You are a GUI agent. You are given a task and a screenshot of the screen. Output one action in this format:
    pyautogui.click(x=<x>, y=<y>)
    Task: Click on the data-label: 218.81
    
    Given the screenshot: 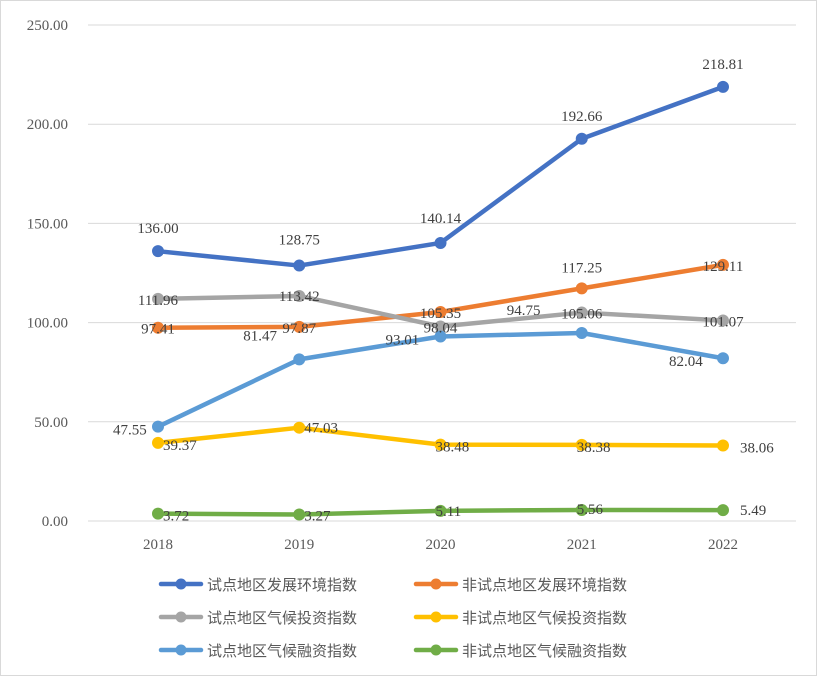 What is the action you would take?
    pyautogui.click(x=722, y=65)
    